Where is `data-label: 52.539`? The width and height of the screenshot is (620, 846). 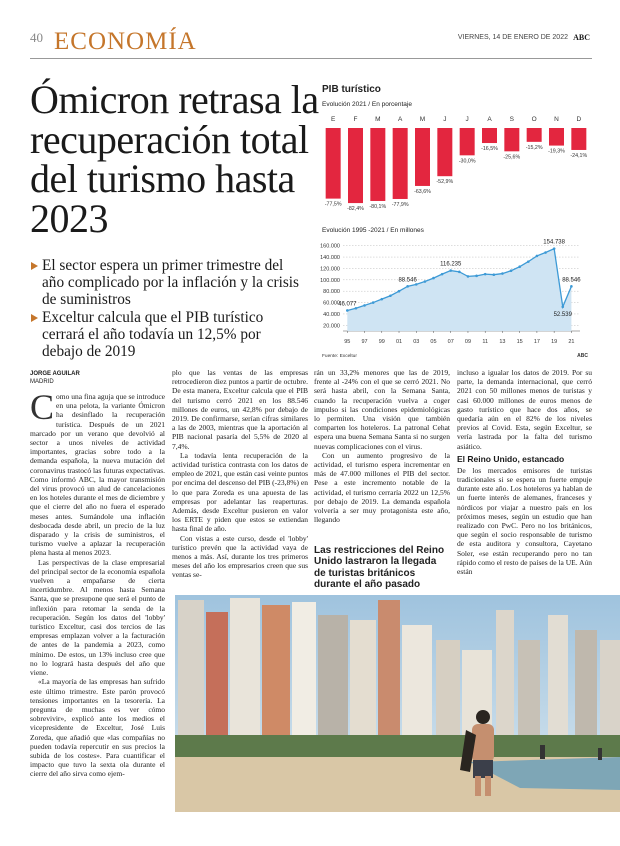
data-label: 52.539 is located at coordinates (563, 315).